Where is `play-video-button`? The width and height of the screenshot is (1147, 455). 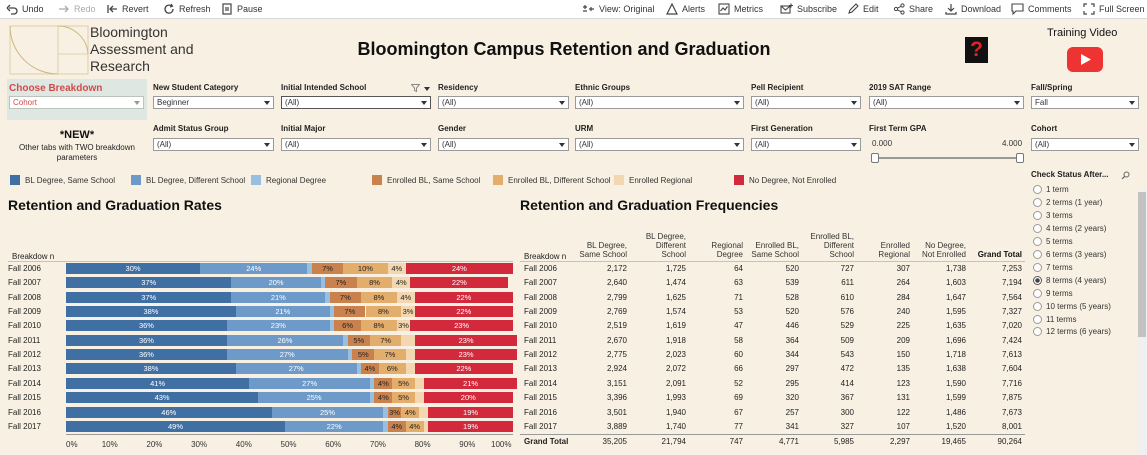
play-video-button is located at coordinates (1085, 59).